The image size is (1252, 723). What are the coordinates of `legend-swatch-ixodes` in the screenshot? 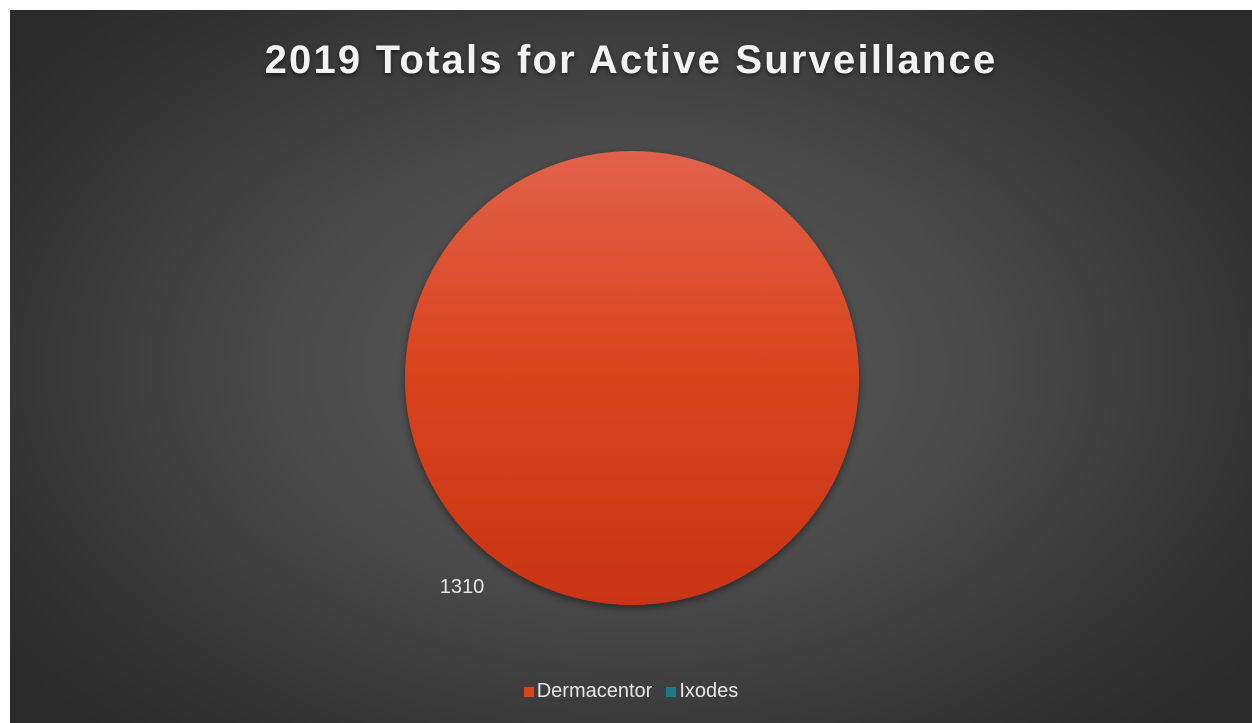 It's located at (671, 691).